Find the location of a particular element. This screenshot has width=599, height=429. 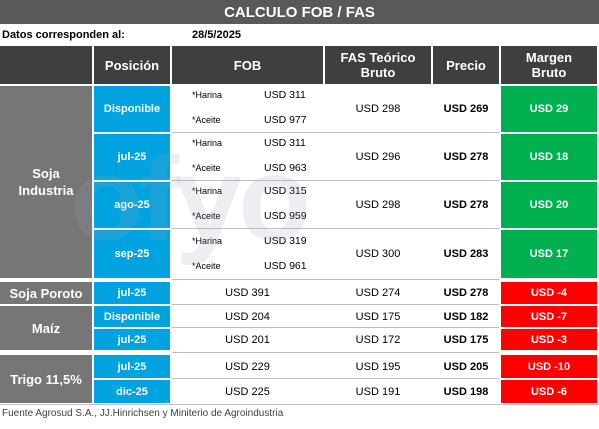

fas-value: USD 300 is located at coordinates (378, 254).